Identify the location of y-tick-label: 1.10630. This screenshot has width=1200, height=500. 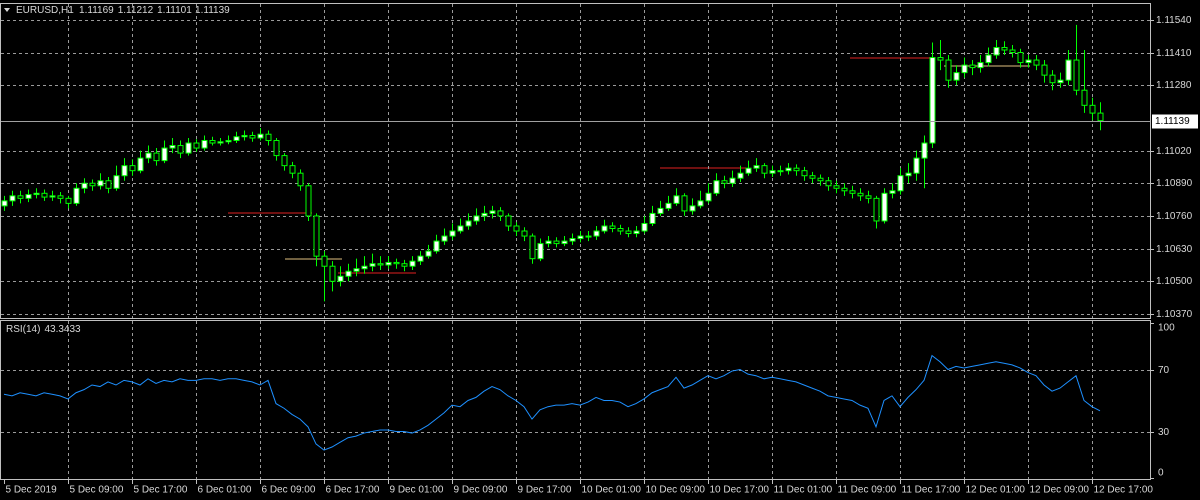
(1174, 249).